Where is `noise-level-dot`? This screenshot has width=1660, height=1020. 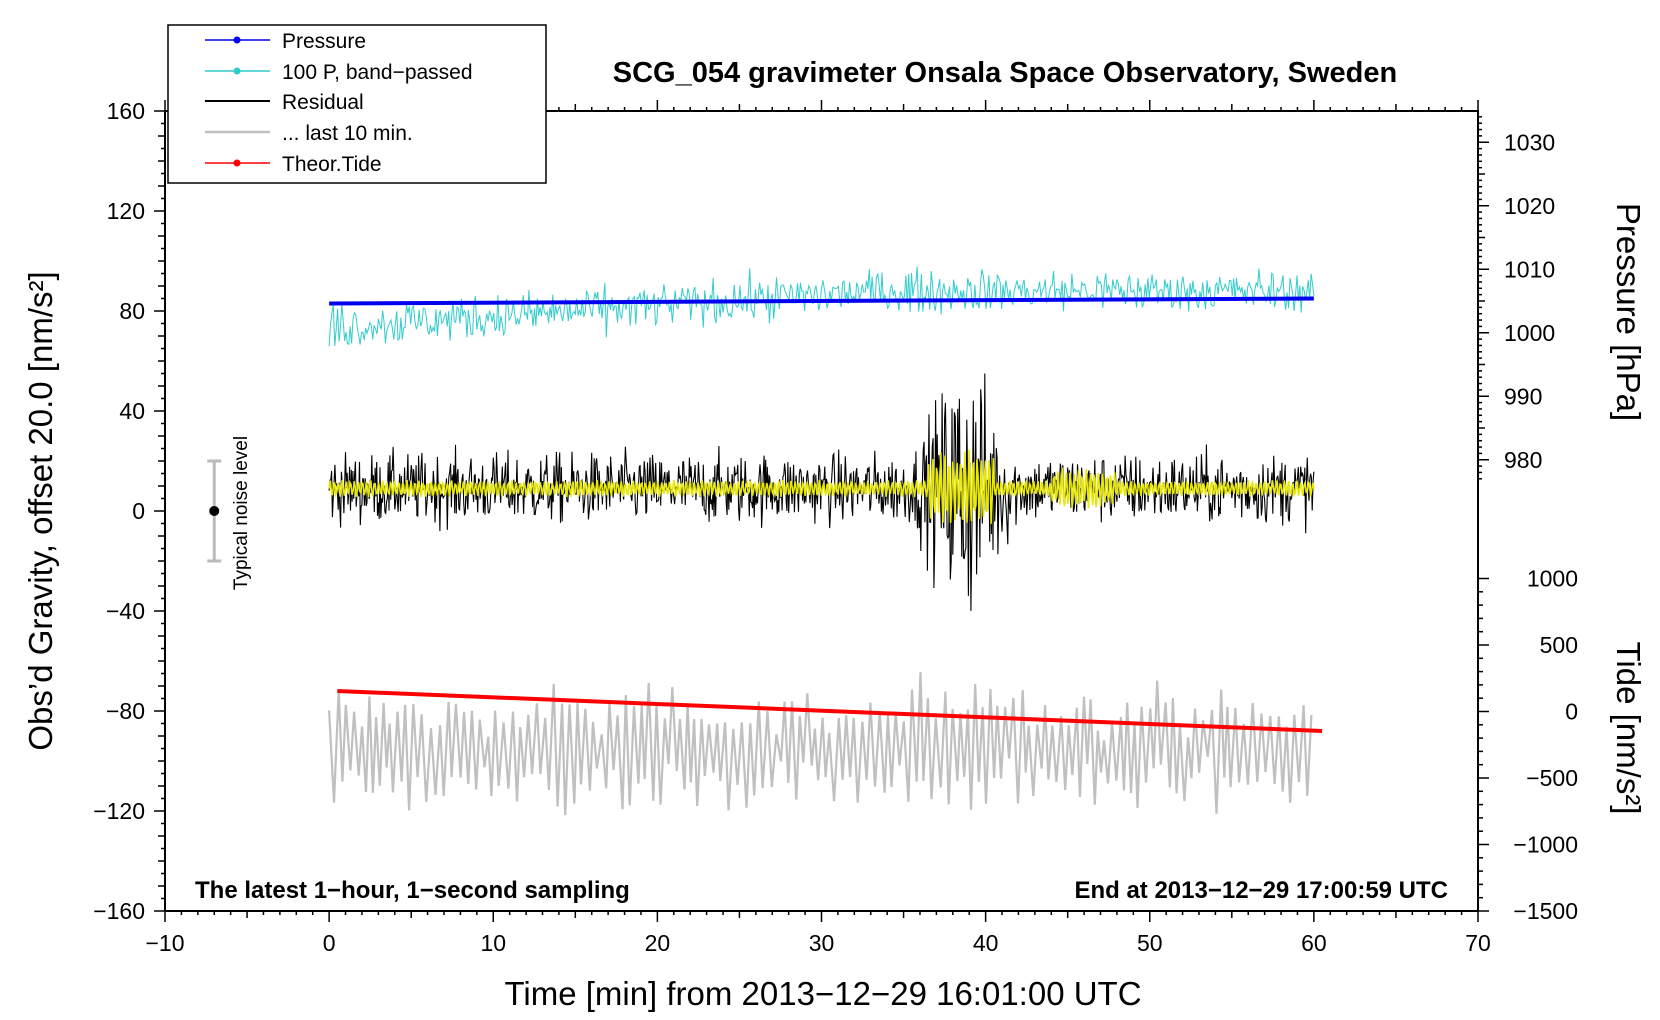 noise-level-dot is located at coordinates (214, 511).